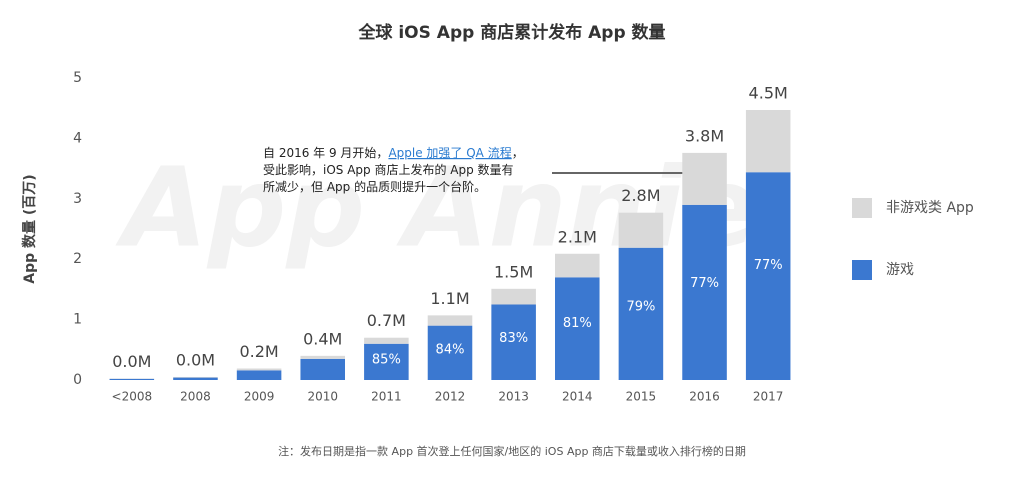 The width and height of the screenshot is (1024, 477). Describe the element at coordinates (322, 397) in the screenshot. I see `x-tick-label: 2010` at that location.